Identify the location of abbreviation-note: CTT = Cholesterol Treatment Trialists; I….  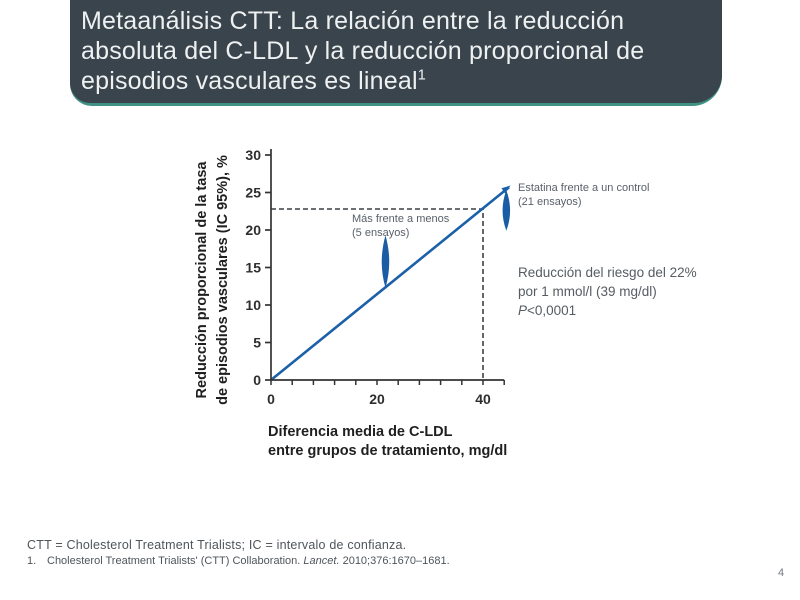
(217, 545).